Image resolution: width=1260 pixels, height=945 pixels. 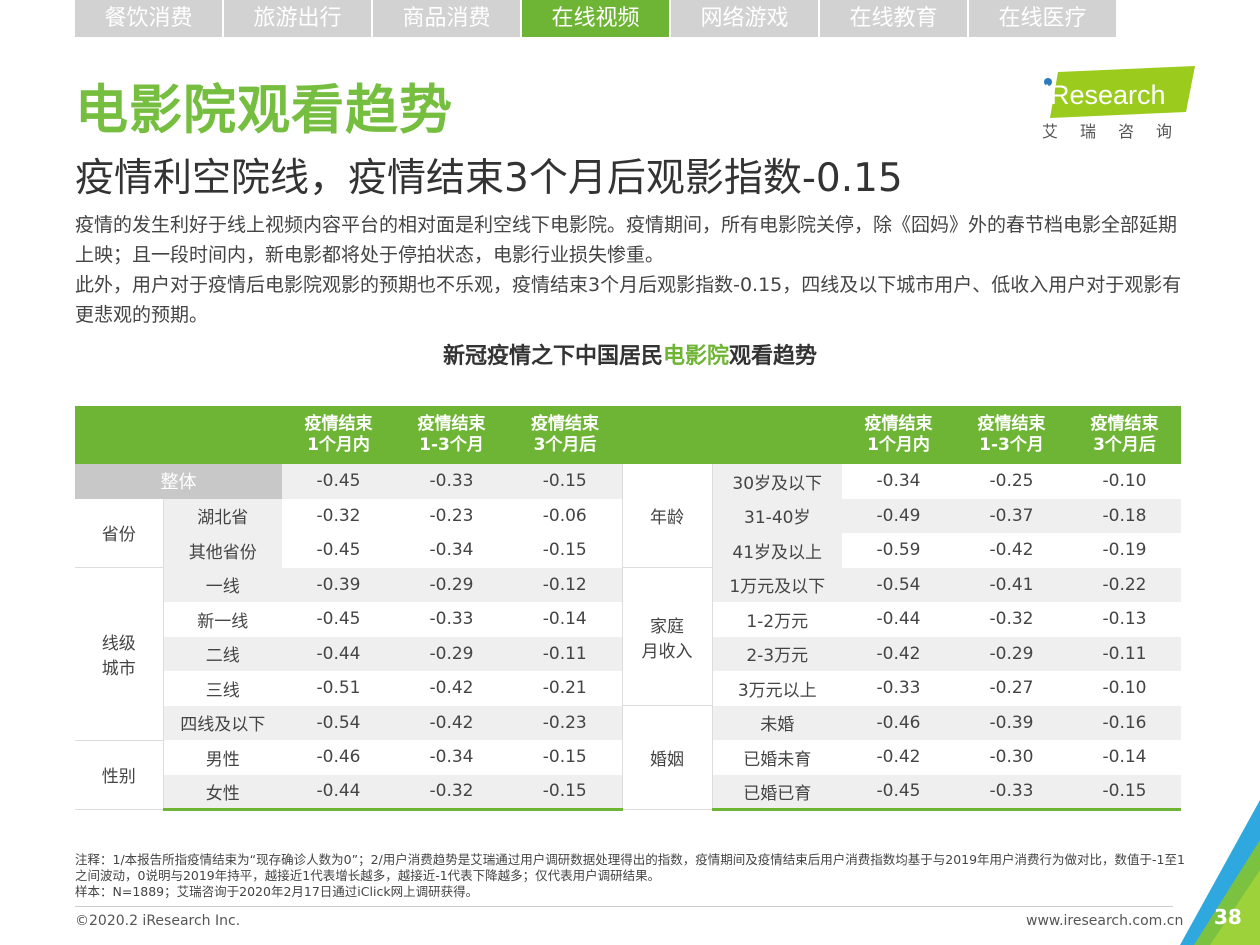 I want to click on value-cell: -0.06, so click(x=564, y=515).